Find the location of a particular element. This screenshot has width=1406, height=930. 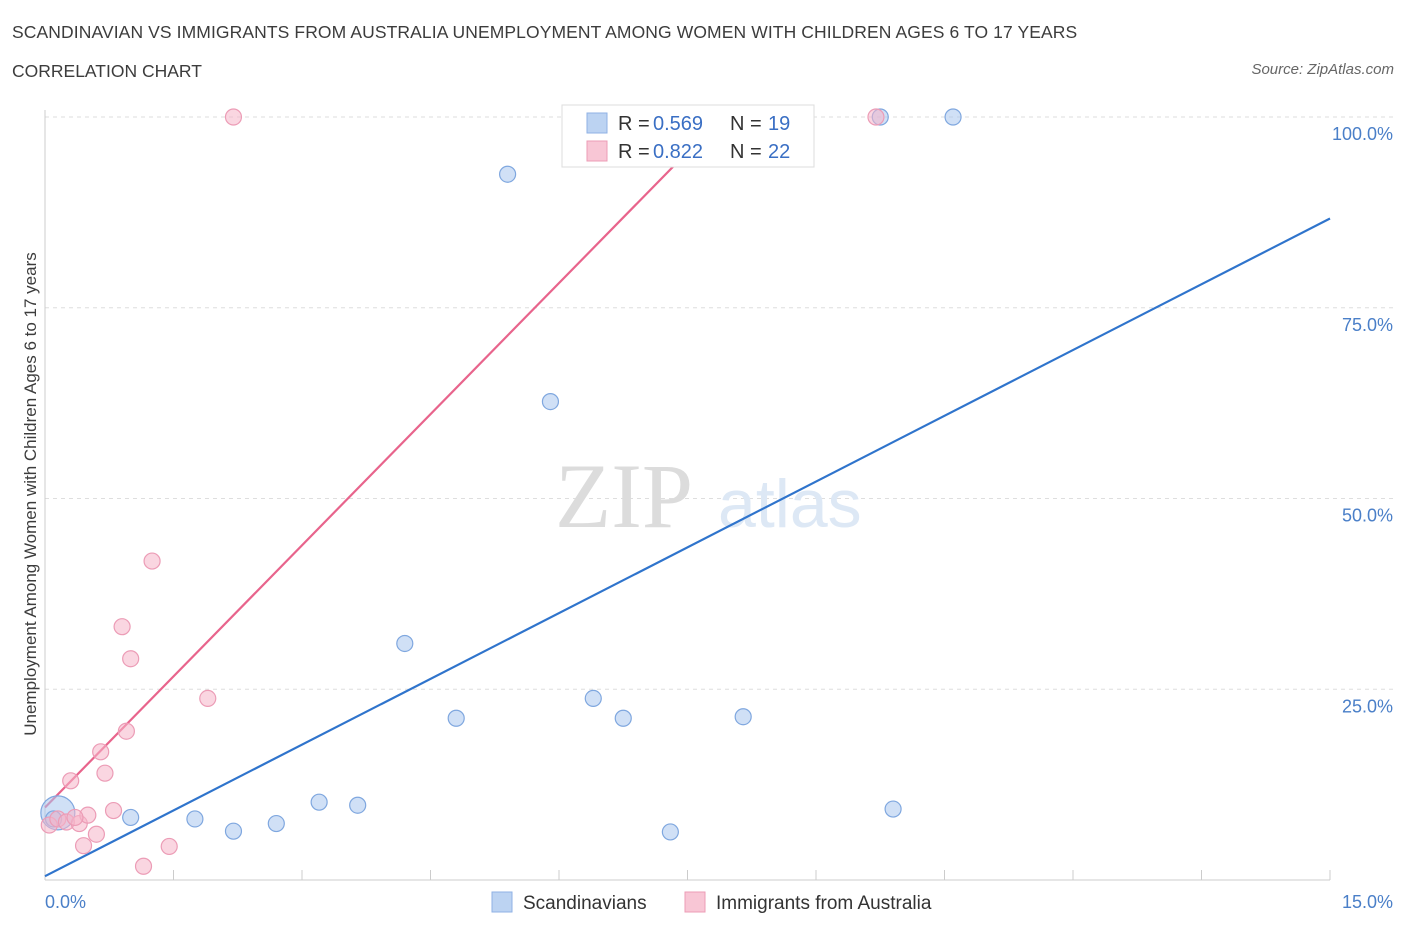

legend-r-value-1: 0.569 is located at coordinates (678, 124).